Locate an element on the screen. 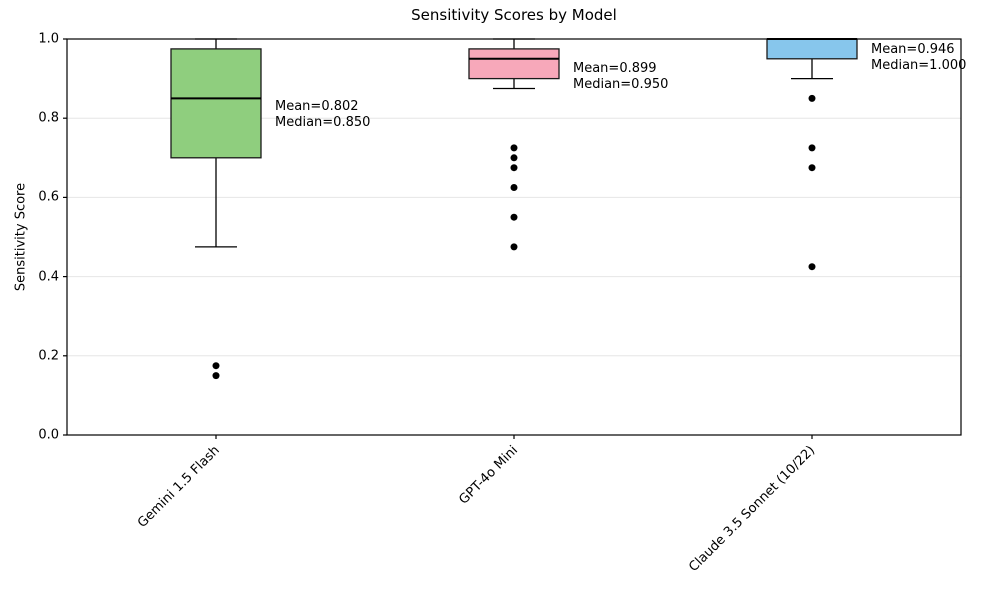 This screenshot has width=1000, height=600. y-tick-label: 0.2 is located at coordinates (48, 356).